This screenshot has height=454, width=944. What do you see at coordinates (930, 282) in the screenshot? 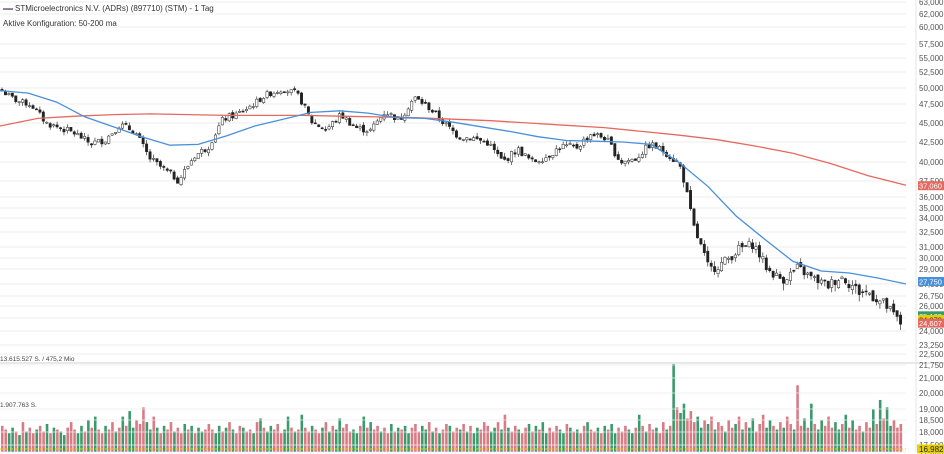
I see `price-marker-label: 27,750` at bounding box center [930, 282].